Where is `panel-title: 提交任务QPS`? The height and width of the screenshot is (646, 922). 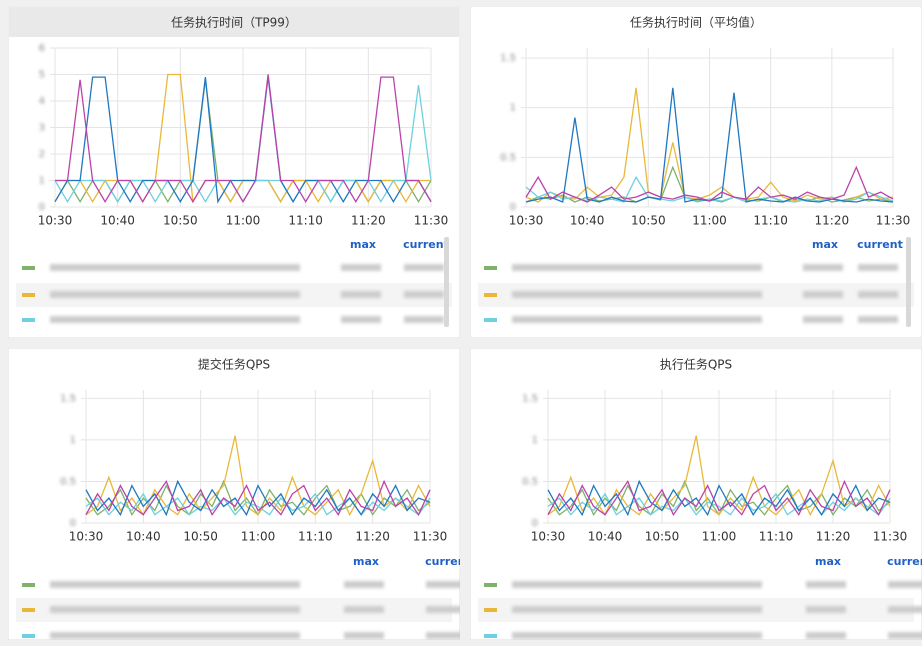
panel-title: 提交任务QPS is located at coordinates (234, 364).